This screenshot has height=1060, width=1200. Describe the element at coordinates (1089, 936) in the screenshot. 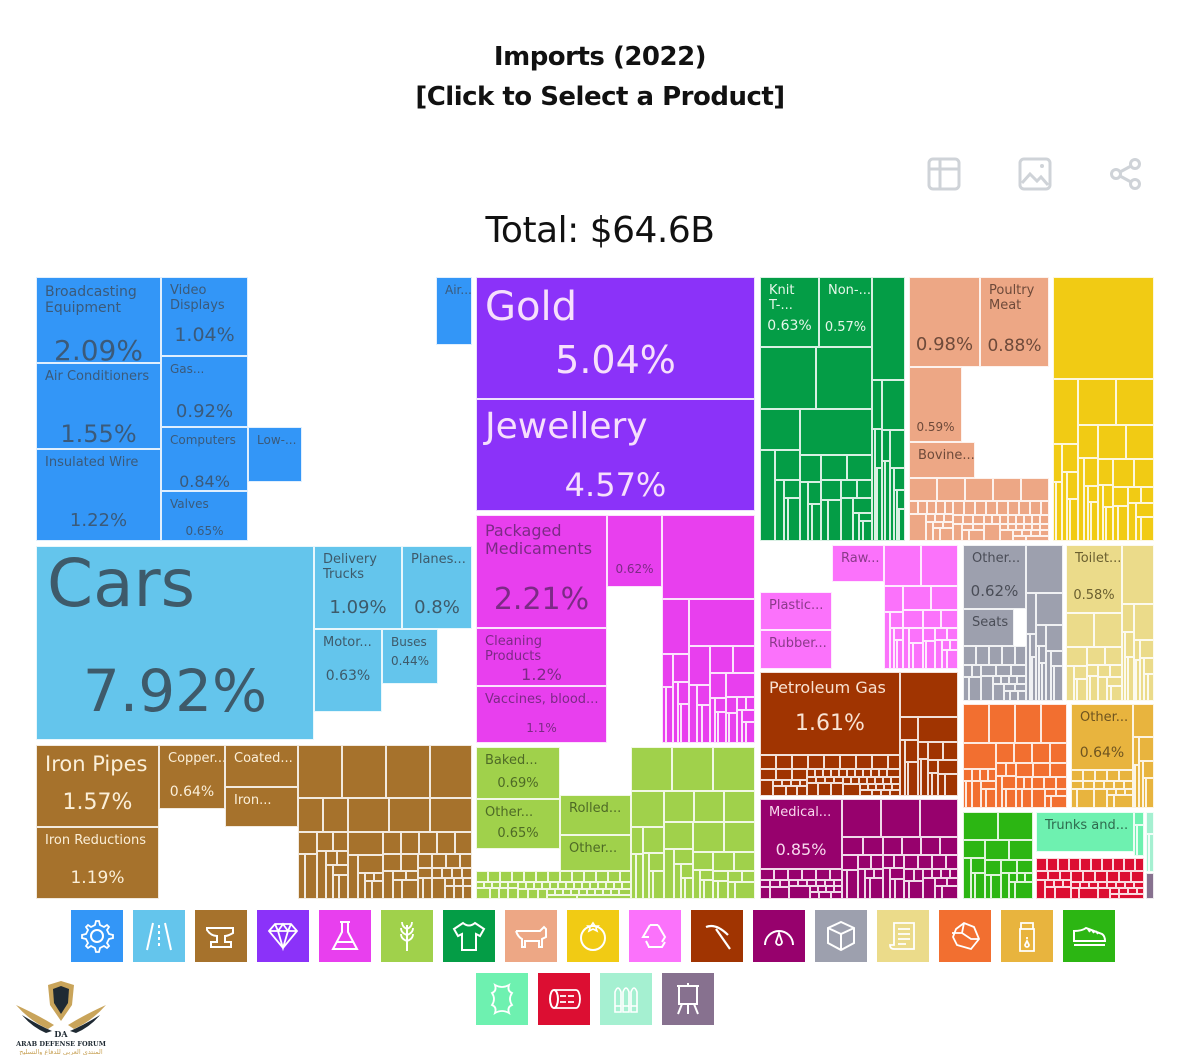

I see `legend-footwear-and-headwear` at that location.